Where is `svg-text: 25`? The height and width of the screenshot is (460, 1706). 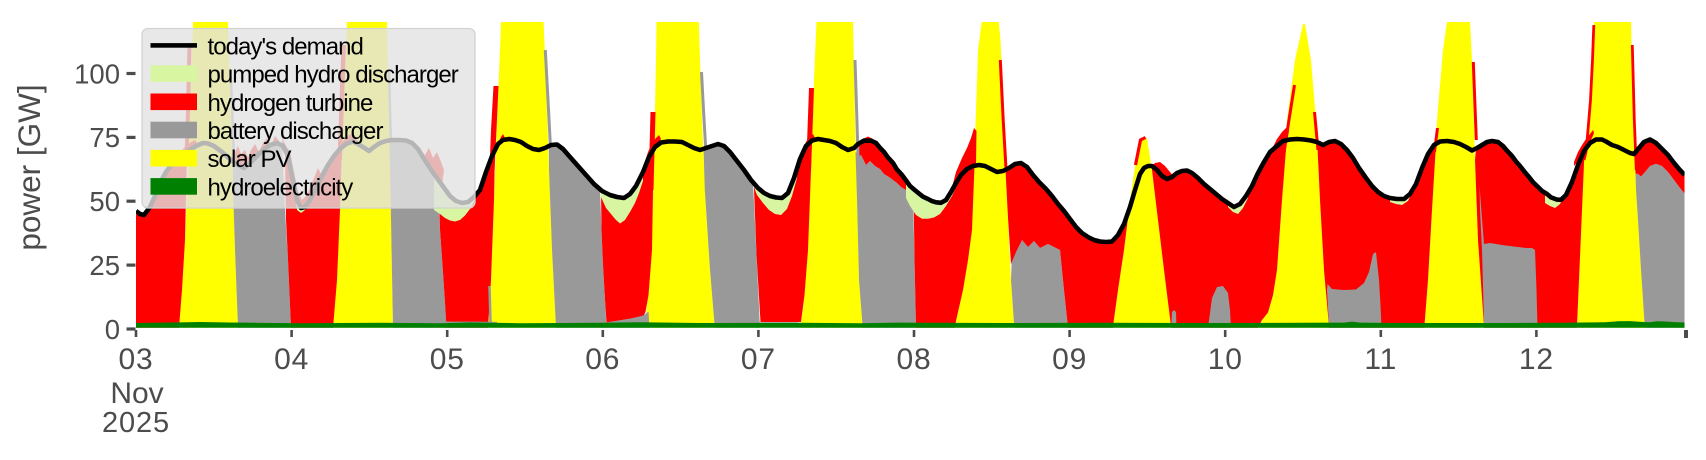
svg-text: 25 is located at coordinates (104, 265).